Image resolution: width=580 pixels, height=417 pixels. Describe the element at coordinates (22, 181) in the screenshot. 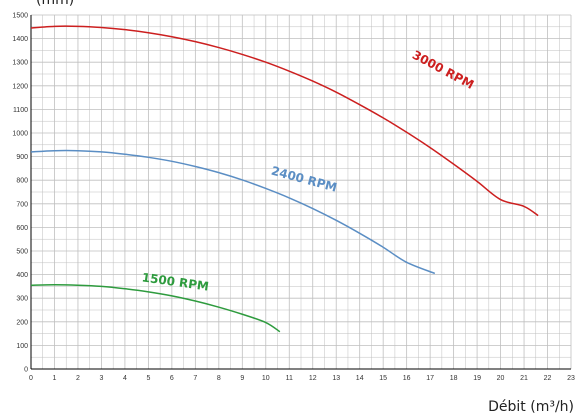

I see `y-tick-label: 800` at that location.